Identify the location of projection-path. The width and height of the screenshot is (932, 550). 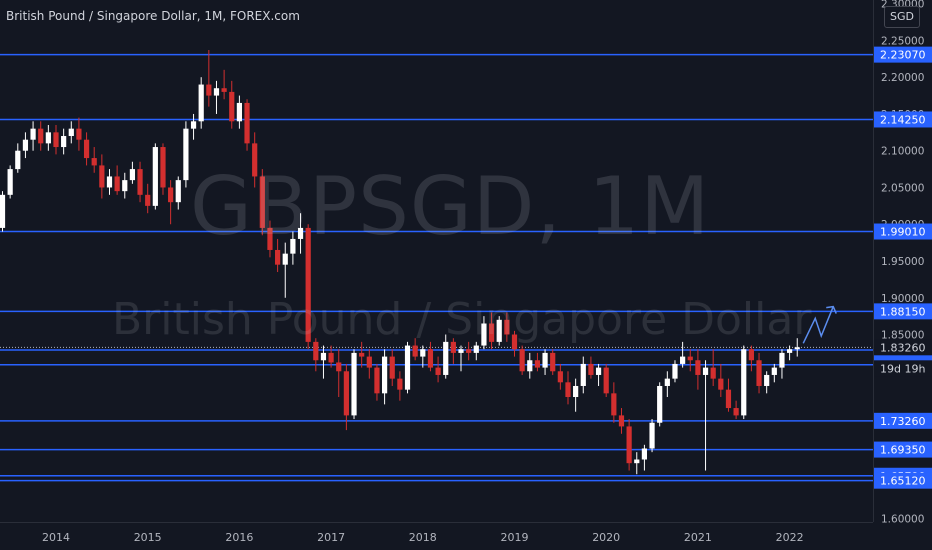
(818, 325).